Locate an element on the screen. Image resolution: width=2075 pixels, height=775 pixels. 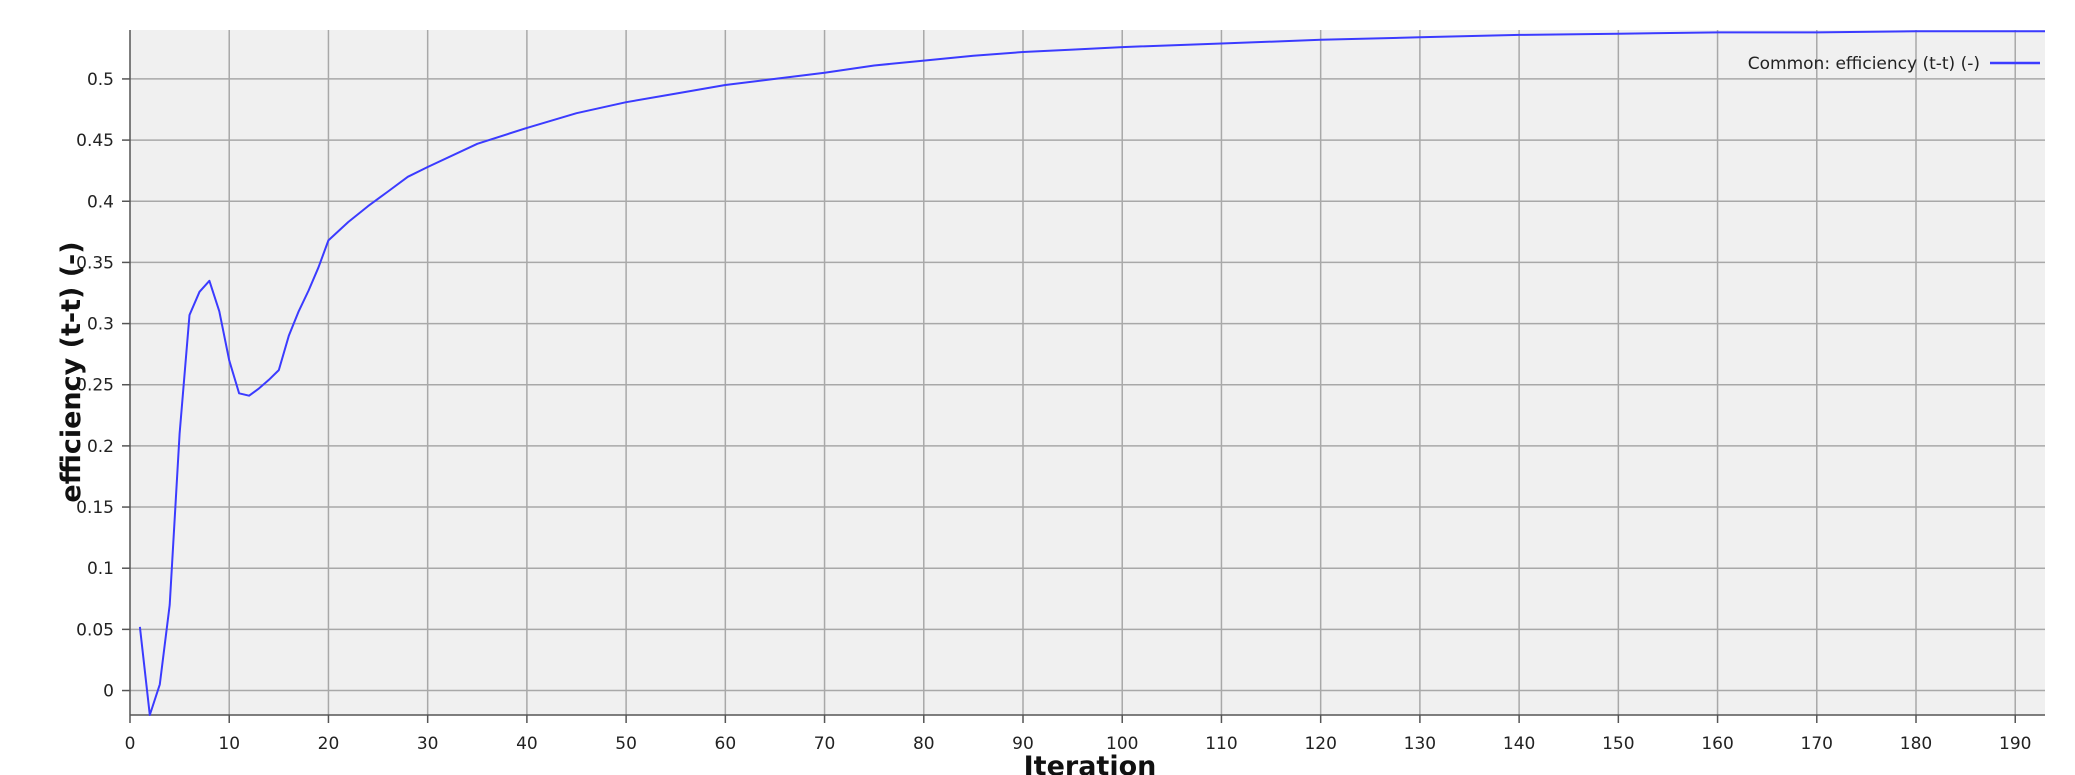
x-tick-label: 120 is located at coordinates (1320, 744).